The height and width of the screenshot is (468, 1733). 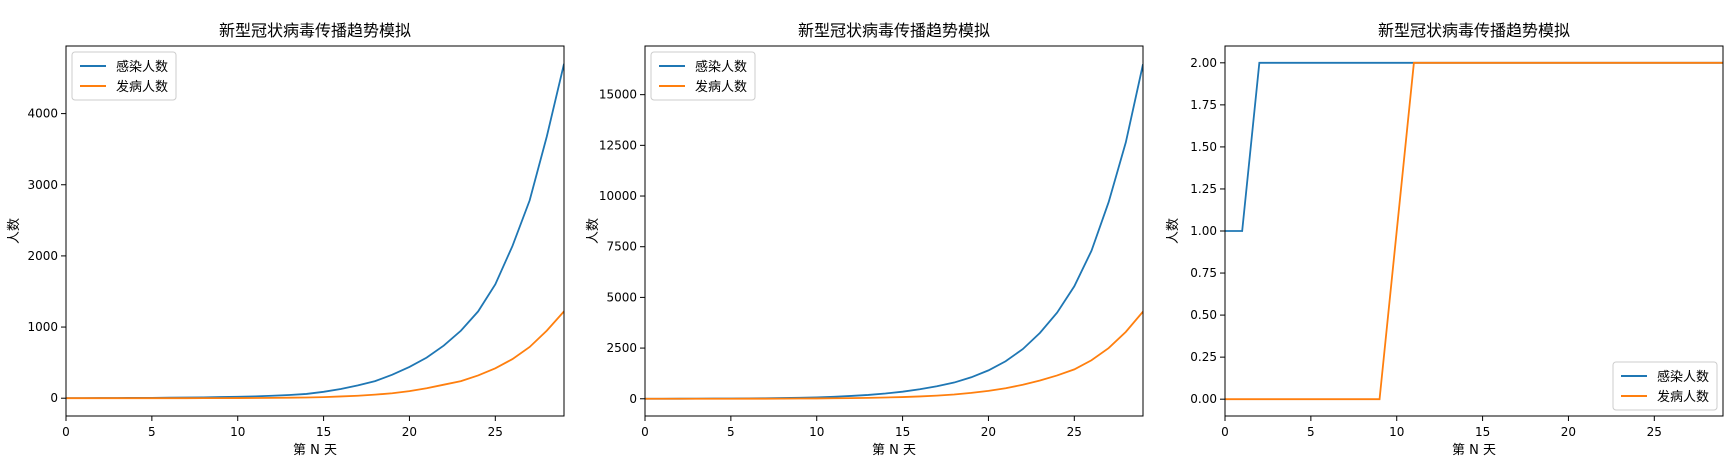 What do you see at coordinates (1203, 105) in the screenshot?
I see `y-tick-label: 1.75` at bounding box center [1203, 105].